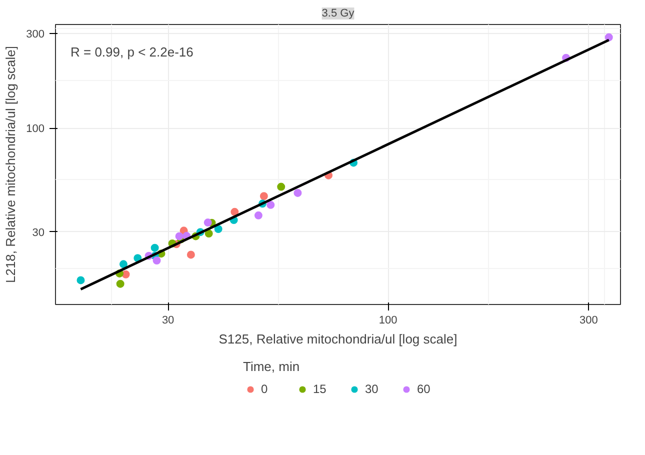 The image size is (645, 455). I want to click on legend-label: 30, so click(372, 389).